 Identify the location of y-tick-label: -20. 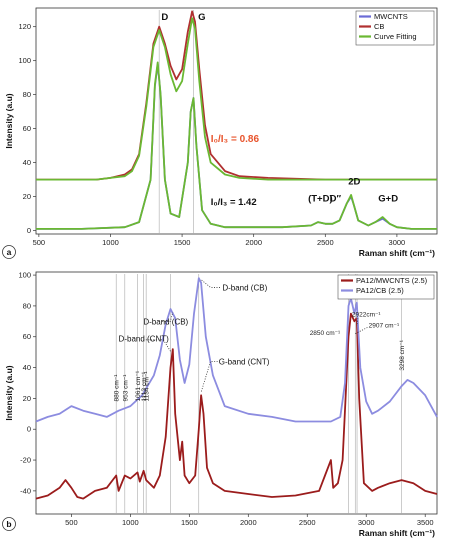
(25, 460).